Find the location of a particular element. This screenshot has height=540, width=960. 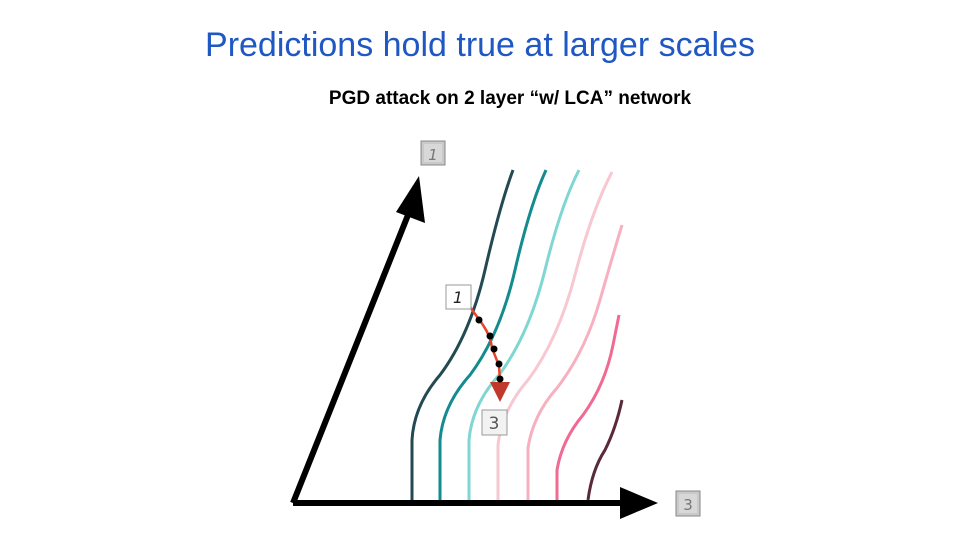

end-digit: 3 is located at coordinates (494, 424).